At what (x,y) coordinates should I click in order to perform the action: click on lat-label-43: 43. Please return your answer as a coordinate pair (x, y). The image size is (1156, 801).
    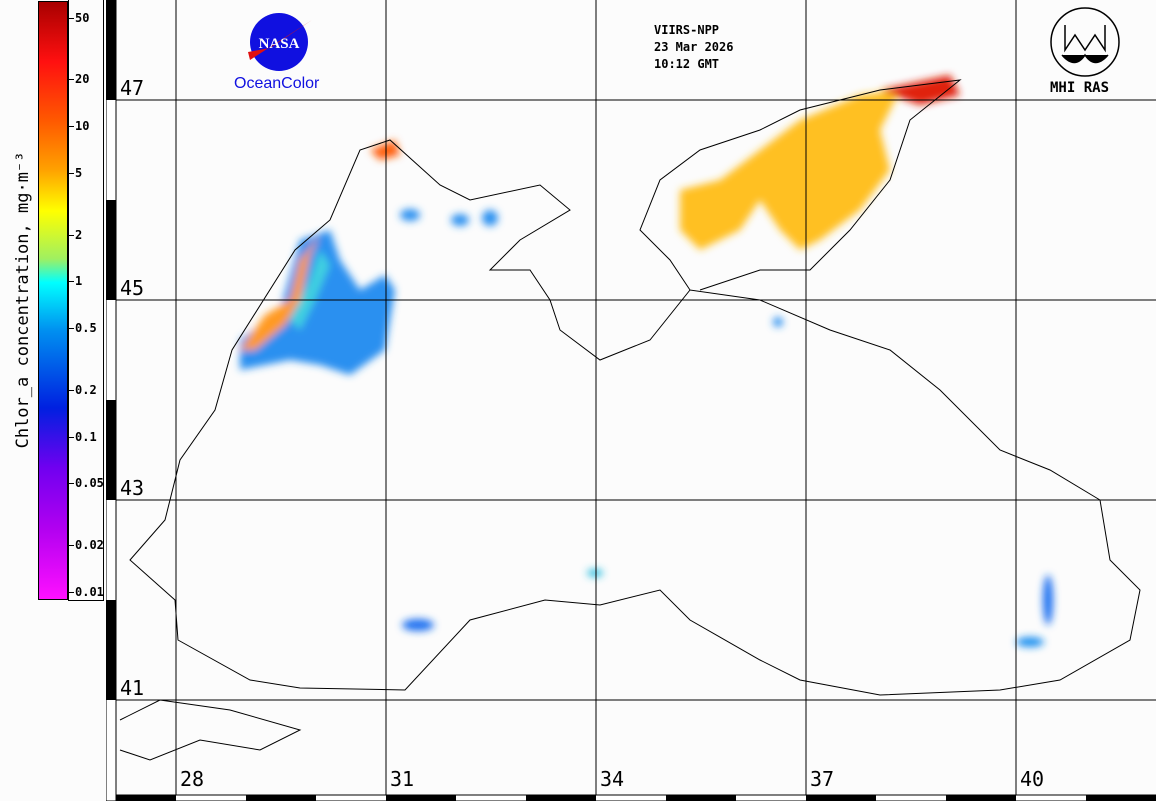
    Looking at the image, I should click on (132, 488).